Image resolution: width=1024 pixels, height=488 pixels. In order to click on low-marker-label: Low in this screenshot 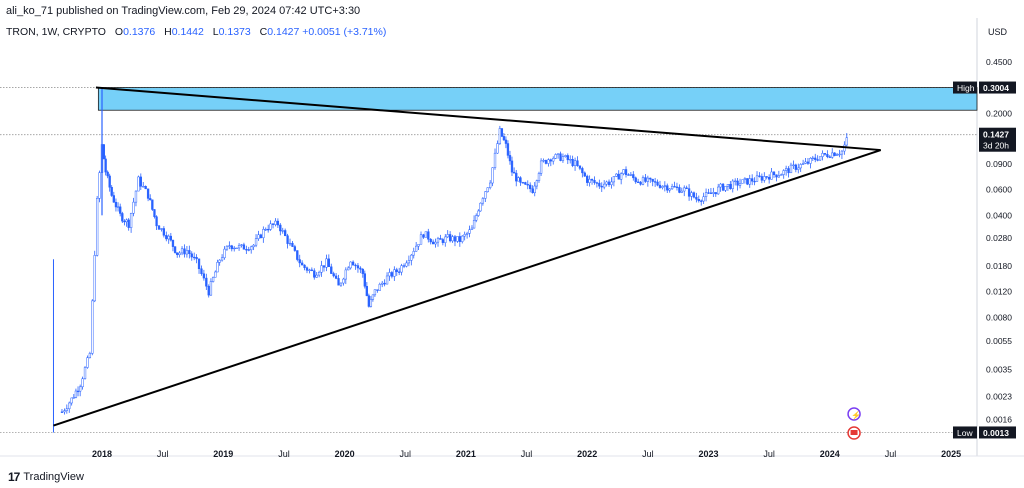, I will do `click(965, 433)`.